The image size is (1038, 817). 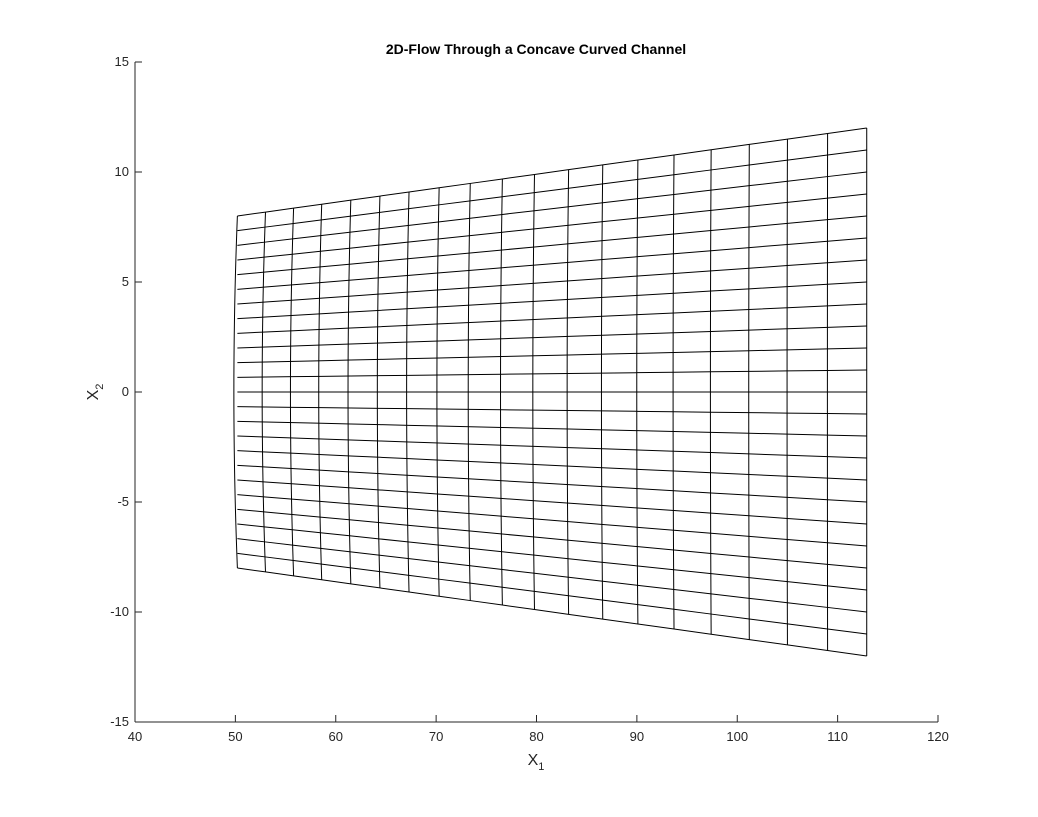 What do you see at coordinates (336, 736) in the screenshot?
I see `x-tick-label: 60` at bounding box center [336, 736].